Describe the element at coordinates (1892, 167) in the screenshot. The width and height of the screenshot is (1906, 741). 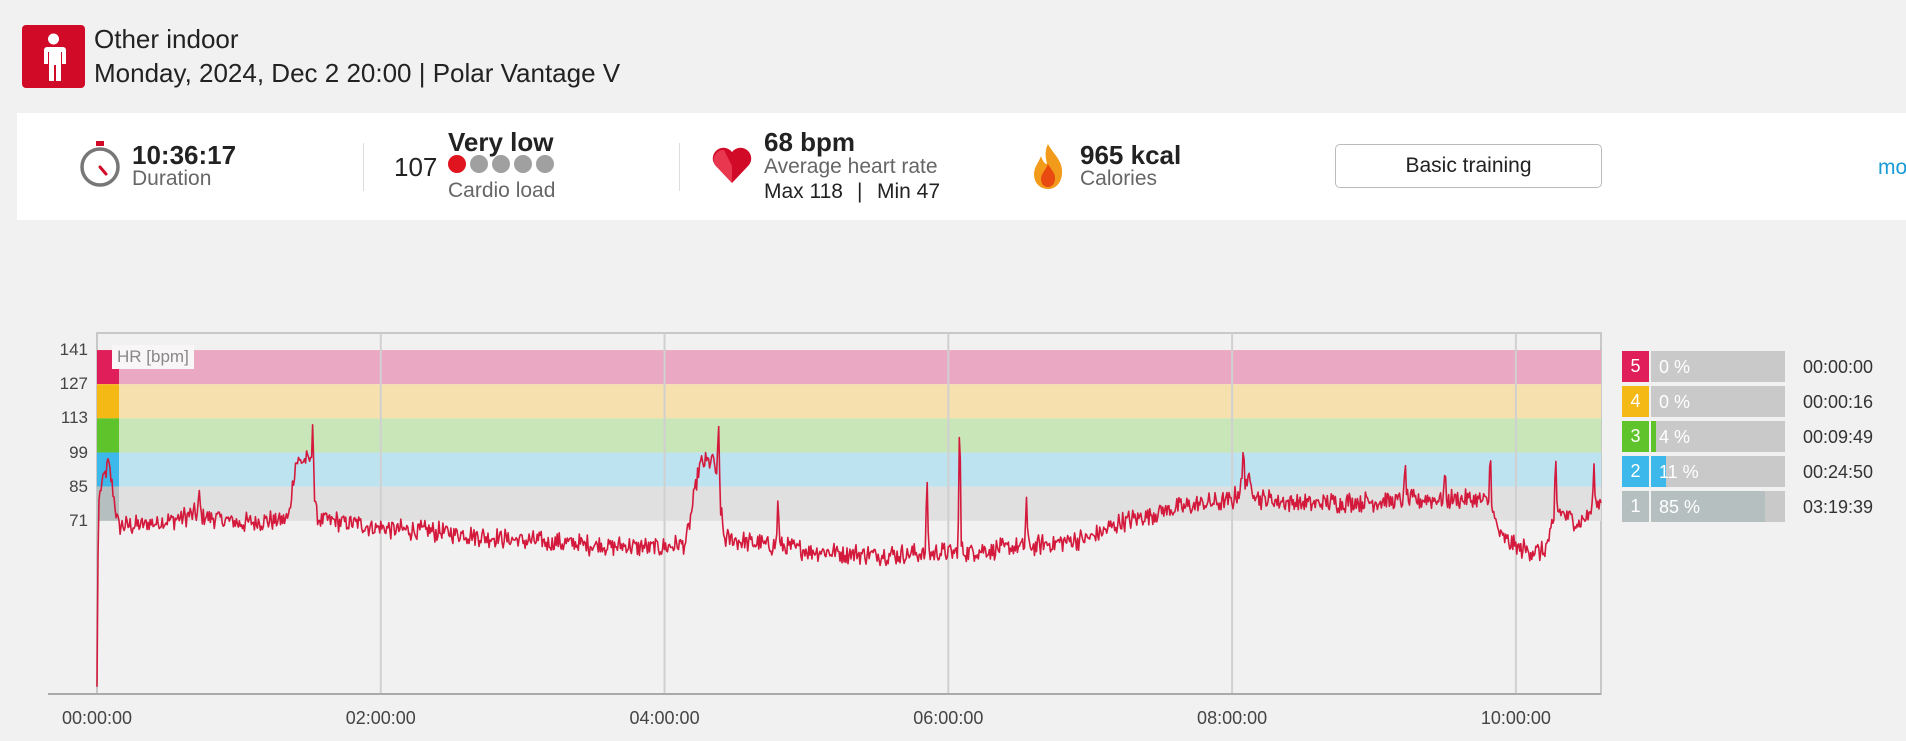
I see `more-link: mo` at that location.